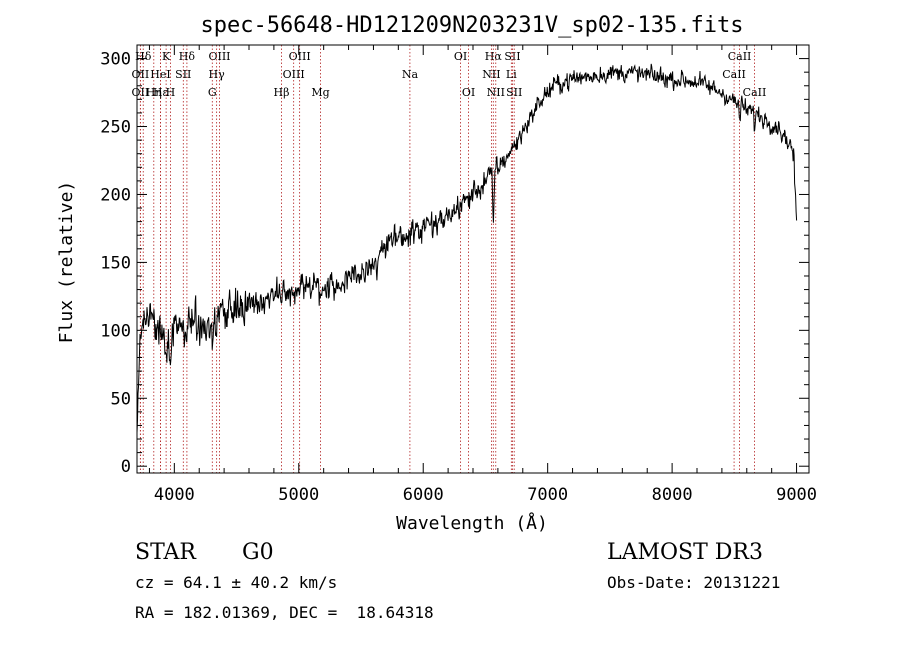 Image resolution: width=900 pixels, height=649 pixels. I want to click on y-tick-label: 300, so click(115, 60).